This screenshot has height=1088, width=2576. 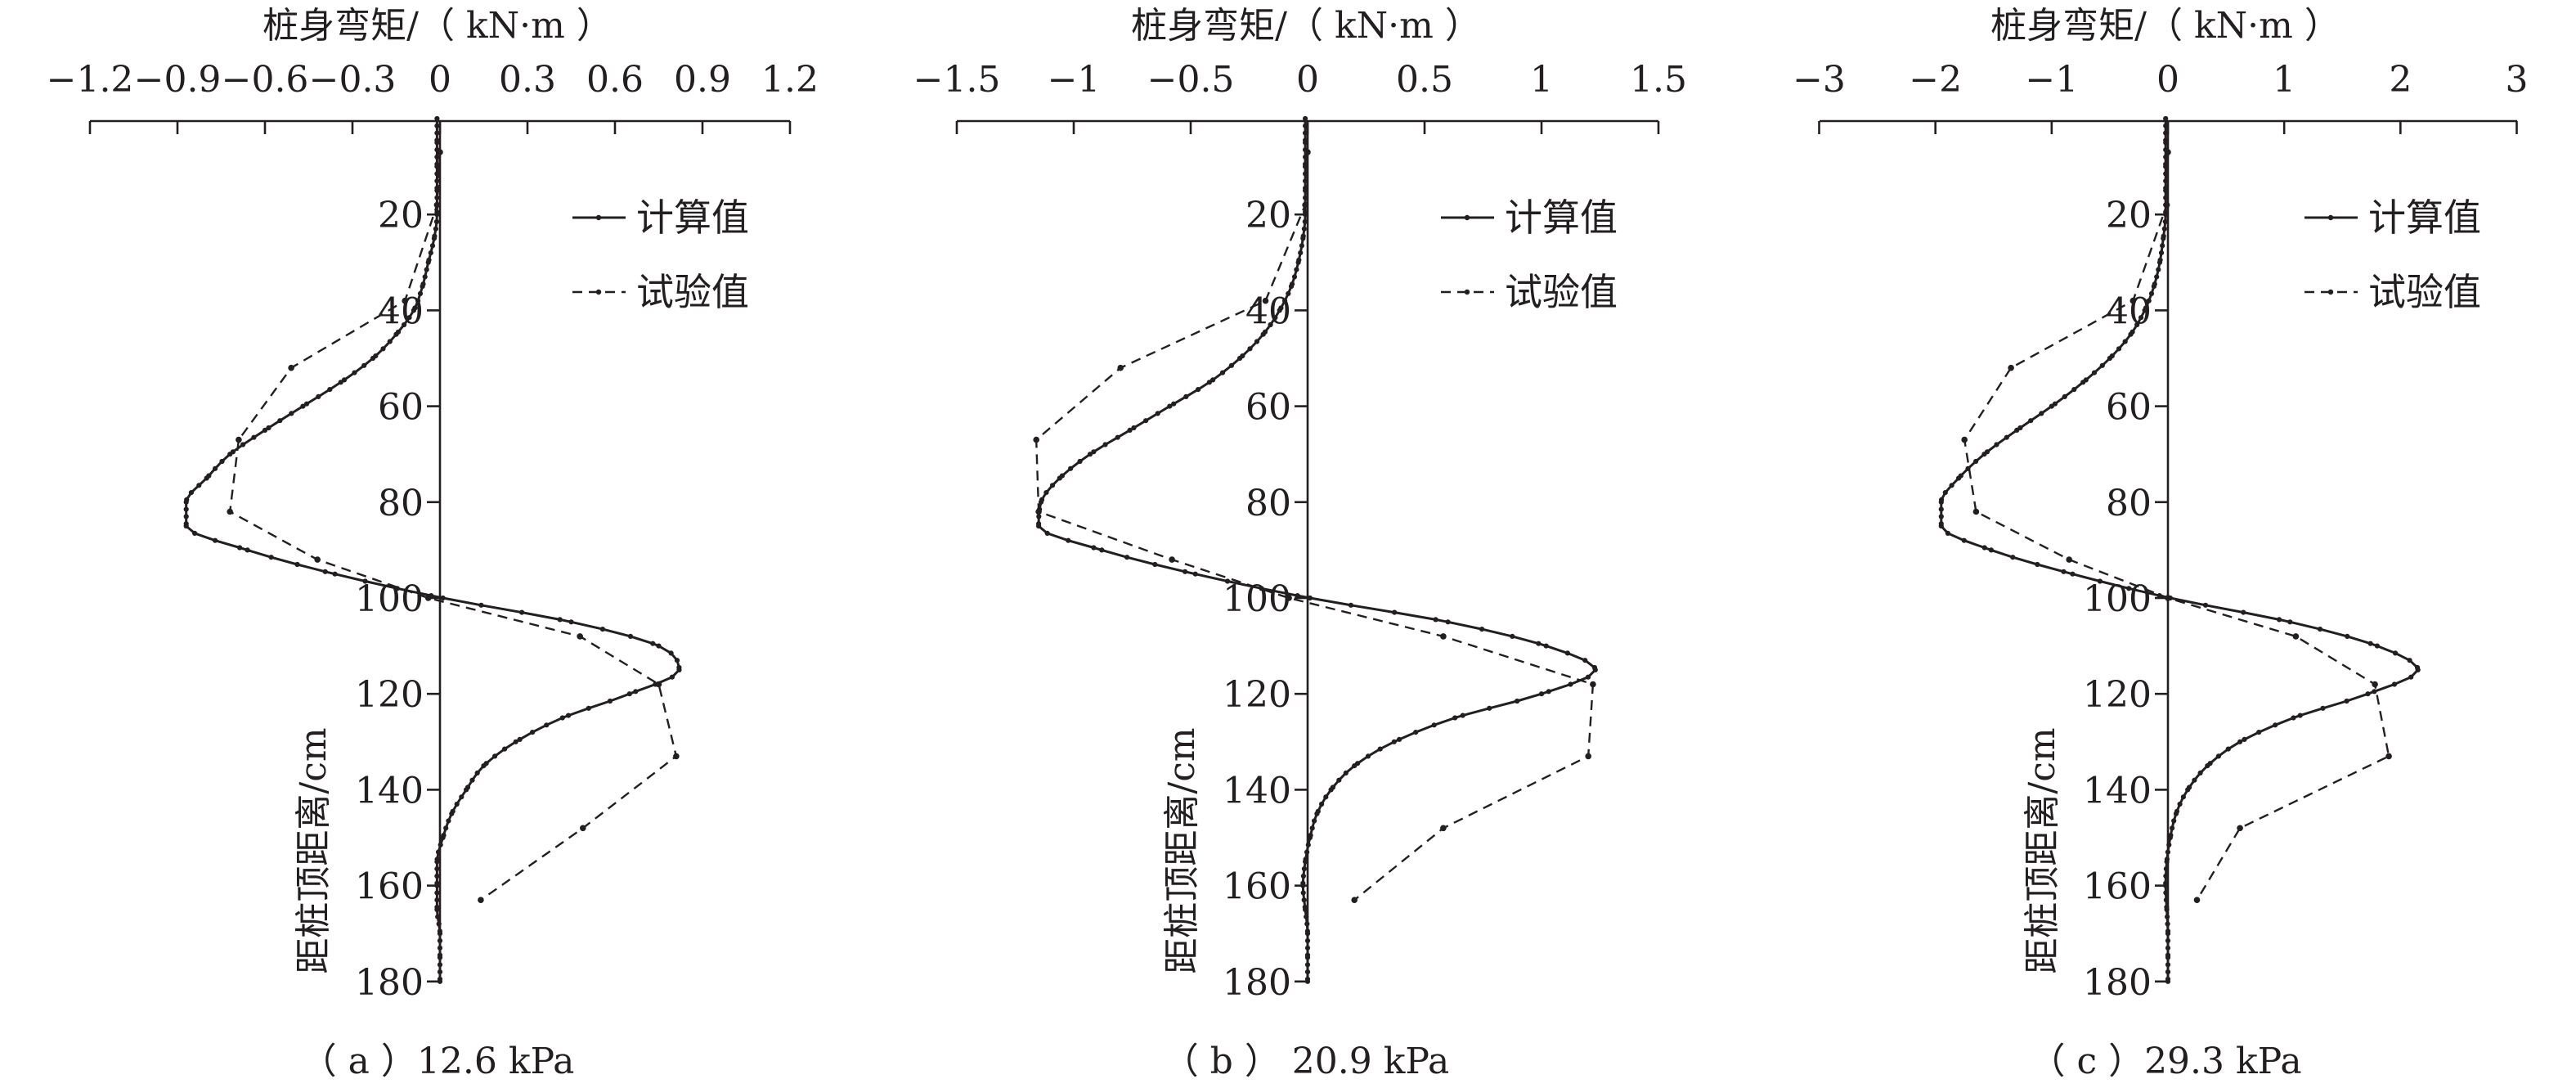 What do you see at coordinates (1306, 26) in the screenshot?
I see `x-axis-title: 桩身弯矩/（ kN·m ）` at bounding box center [1306, 26].